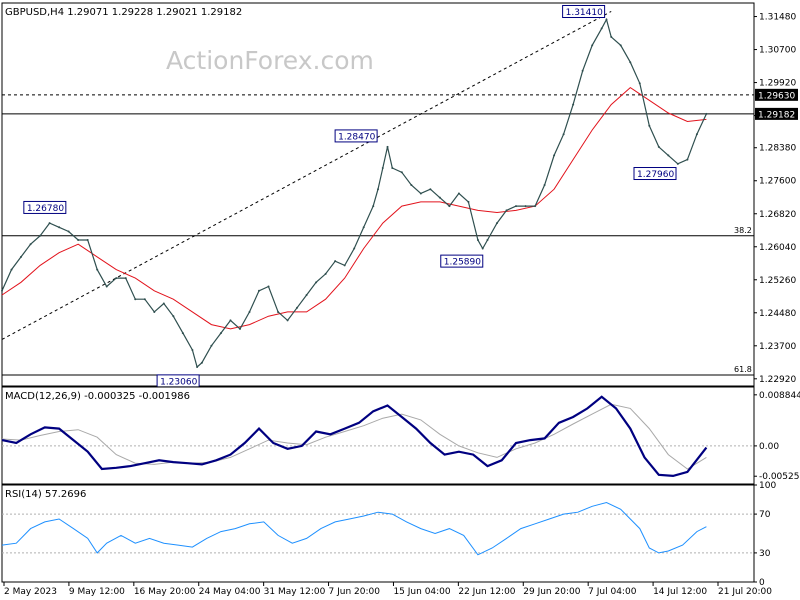  Describe the element at coordinates (777, 347) in the screenshot. I see `y-tick-label: 1.23700` at that location.